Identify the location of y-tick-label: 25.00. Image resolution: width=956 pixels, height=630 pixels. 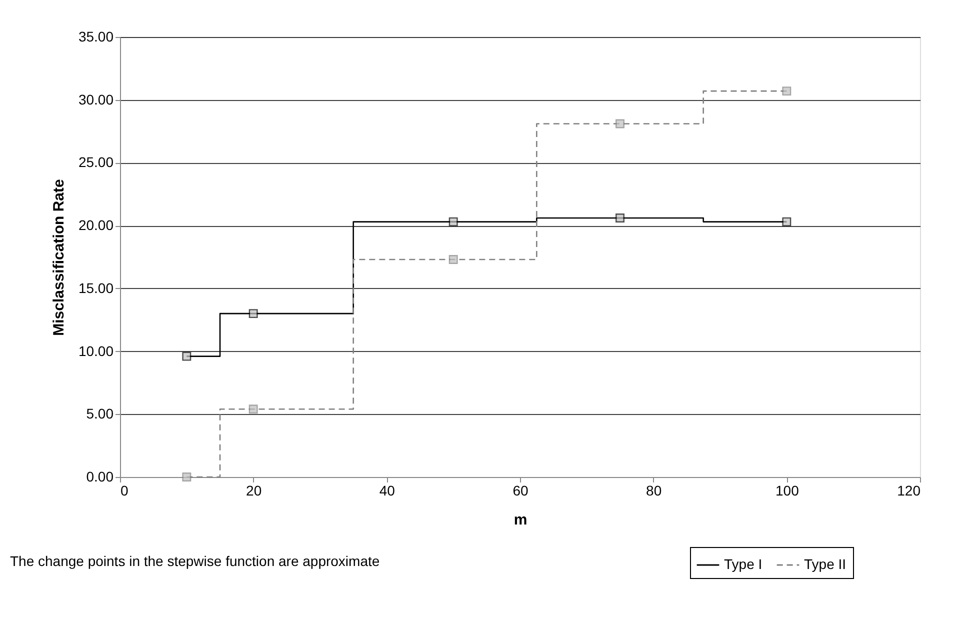
(96, 162).